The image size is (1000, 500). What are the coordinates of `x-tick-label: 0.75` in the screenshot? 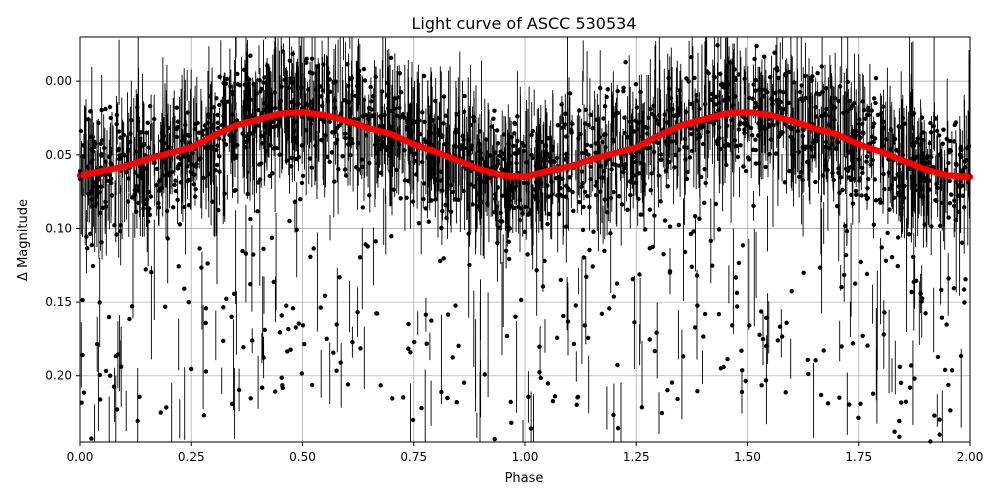 It's located at (413, 457).